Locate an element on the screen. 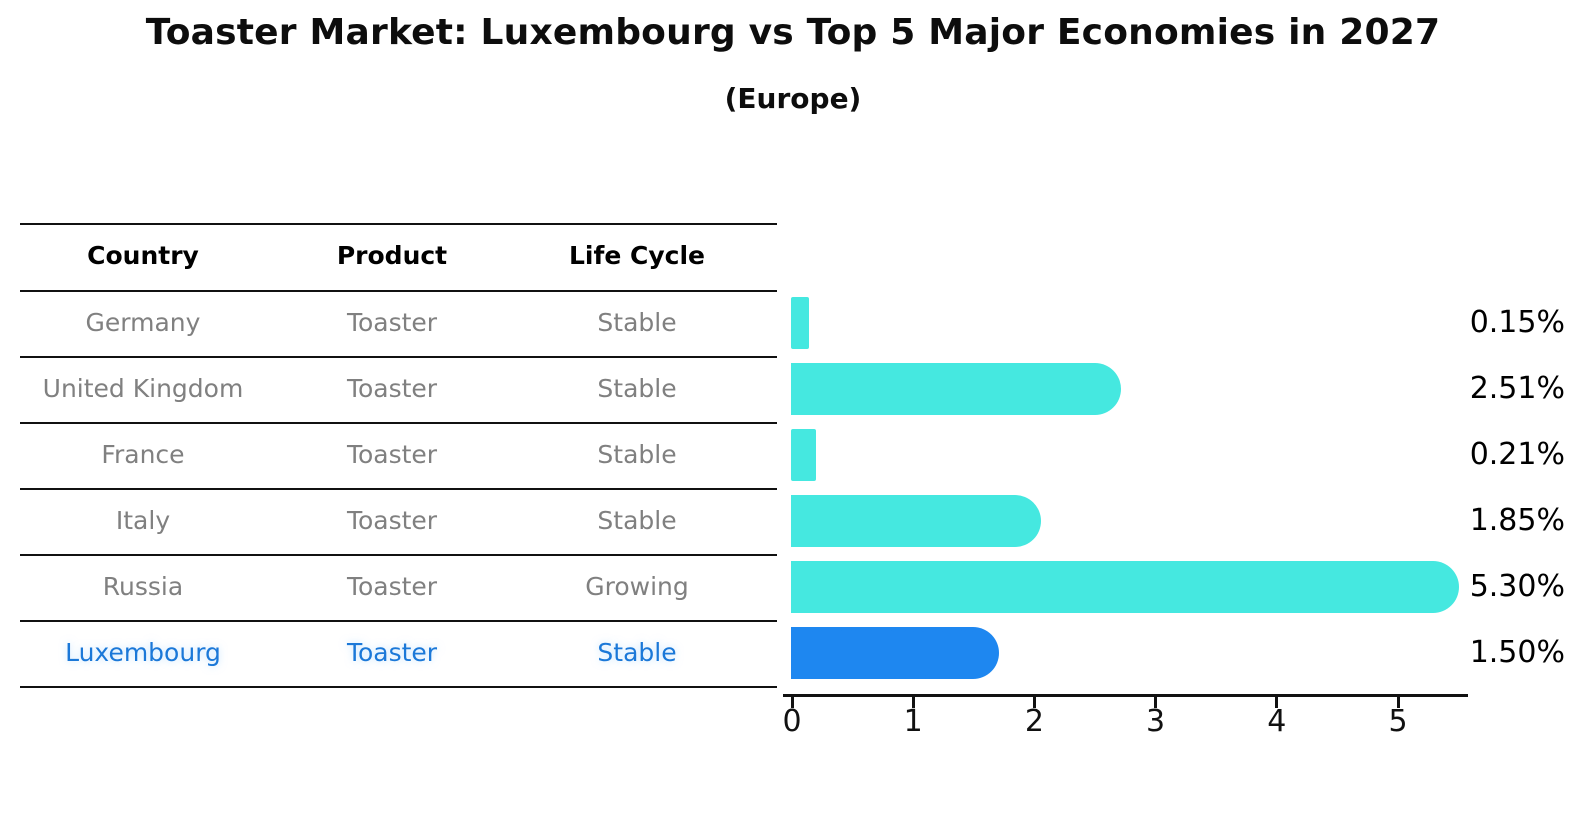 The image size is (1586, 823). bar-value-label: 2.51% is located at coordinates (1517, 388).